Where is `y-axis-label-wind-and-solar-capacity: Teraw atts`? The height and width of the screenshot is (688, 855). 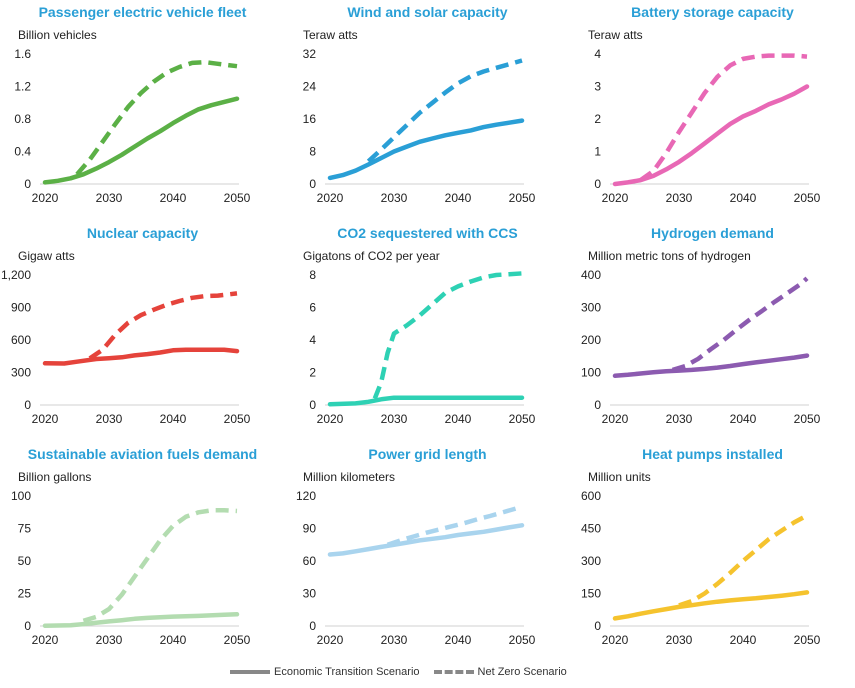 y-axis-label-wind-and-solar-capacity: Teraw atts is located at coordinates (330, 35).